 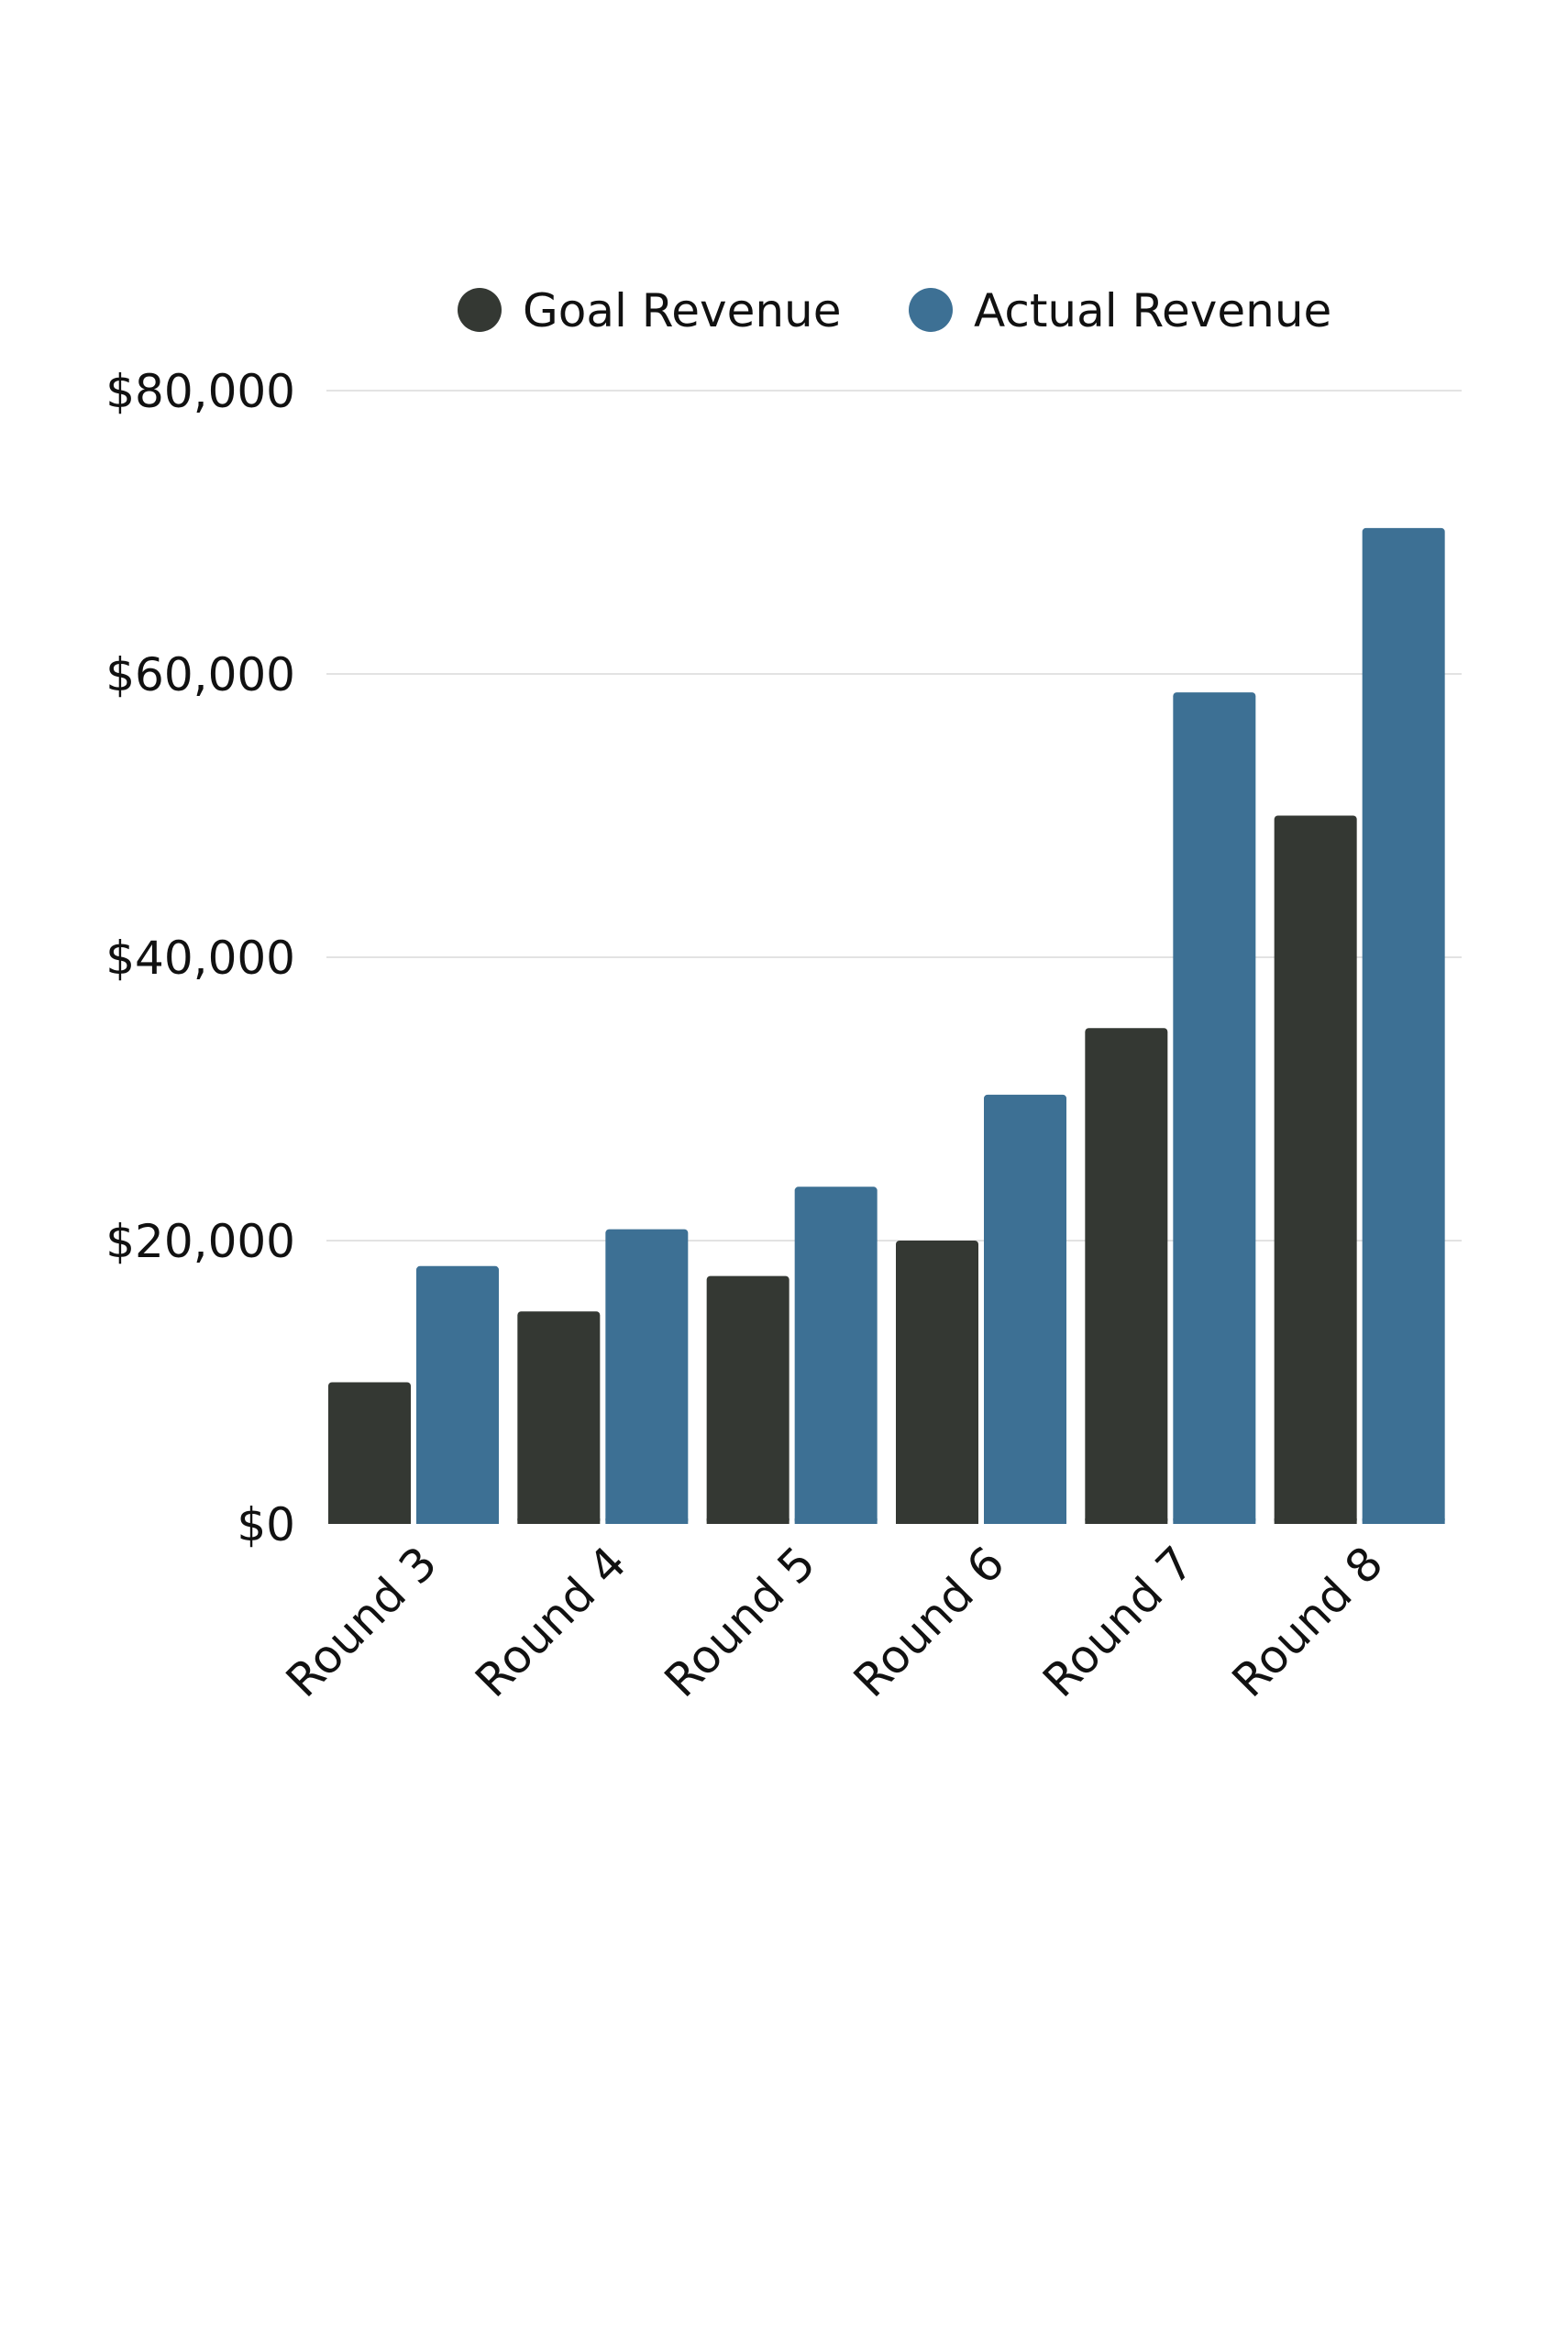 I want to click on legend: Goal Revenue Actual Revenue, so click(x=895, y=310).